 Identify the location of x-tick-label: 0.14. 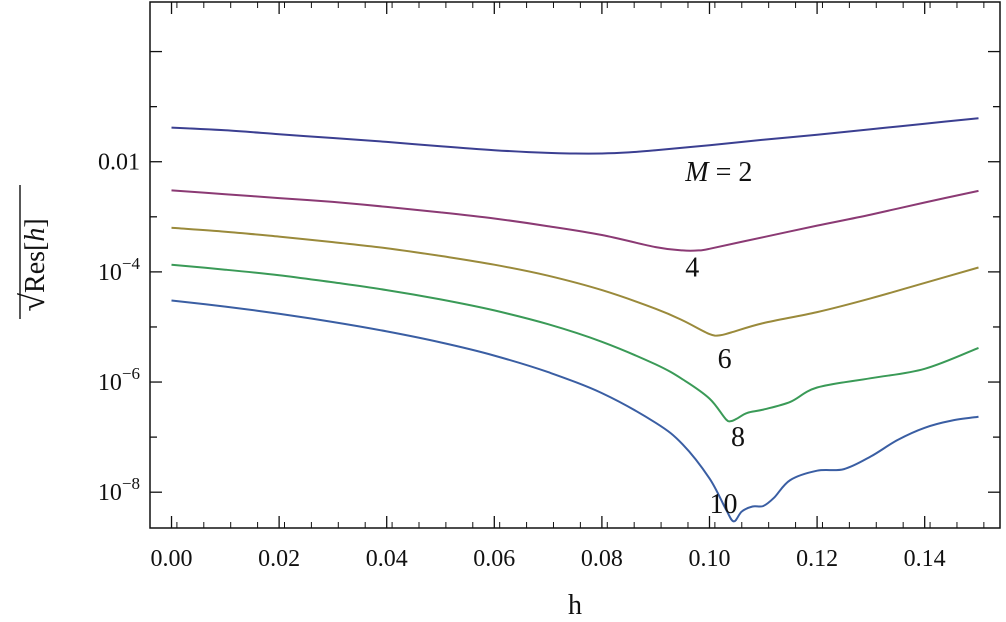
(925, 559).